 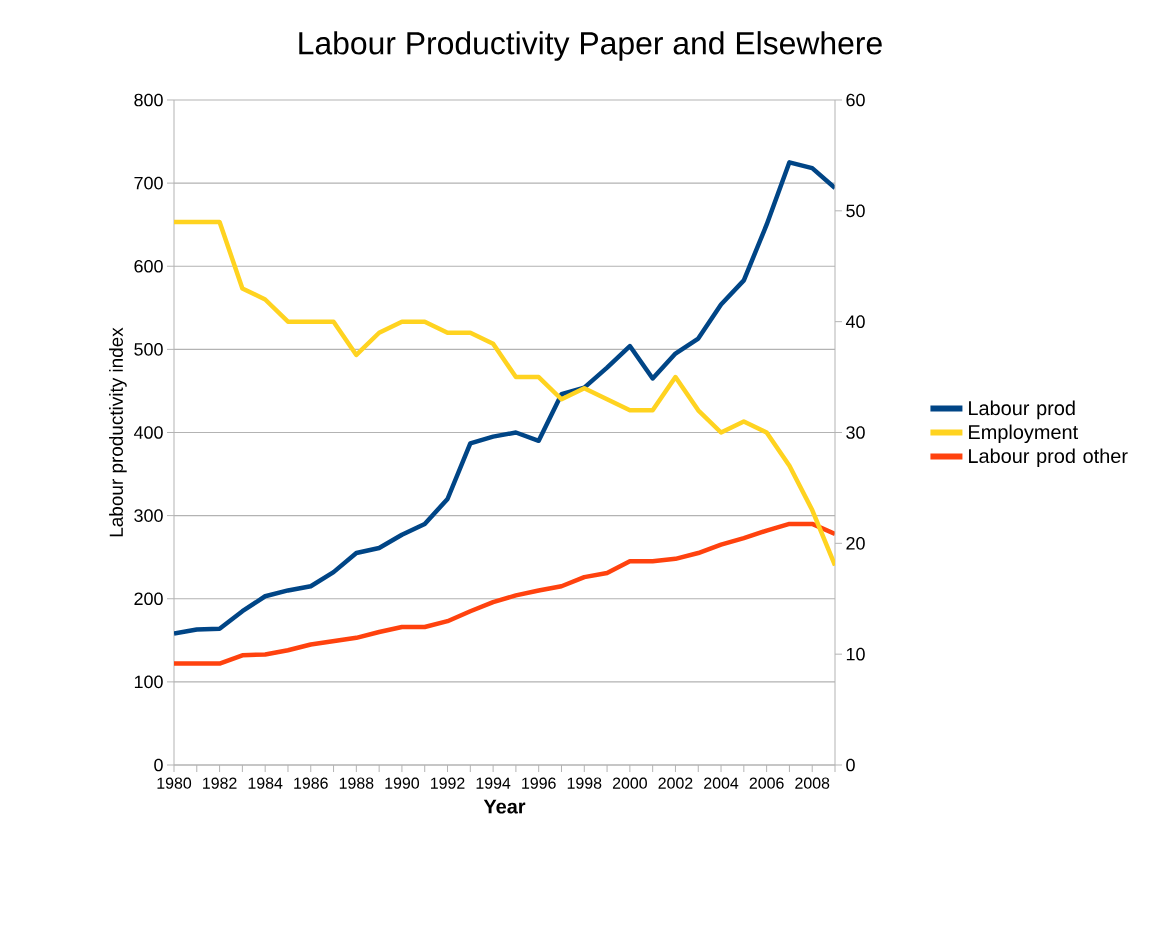 I want to click on x-tick-label: 1994, so click(x=493, y=783).